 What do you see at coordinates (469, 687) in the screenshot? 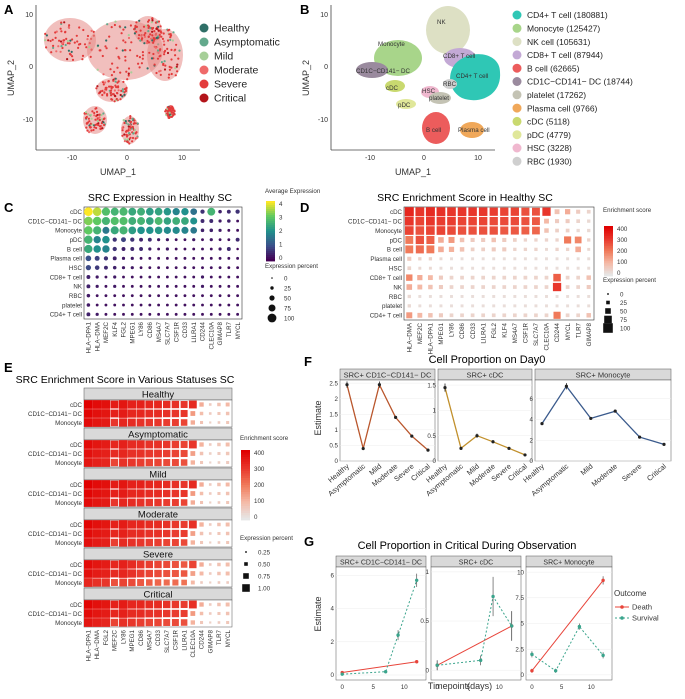
I see `x-tick-label: 5` at bounding box center [469, 687].